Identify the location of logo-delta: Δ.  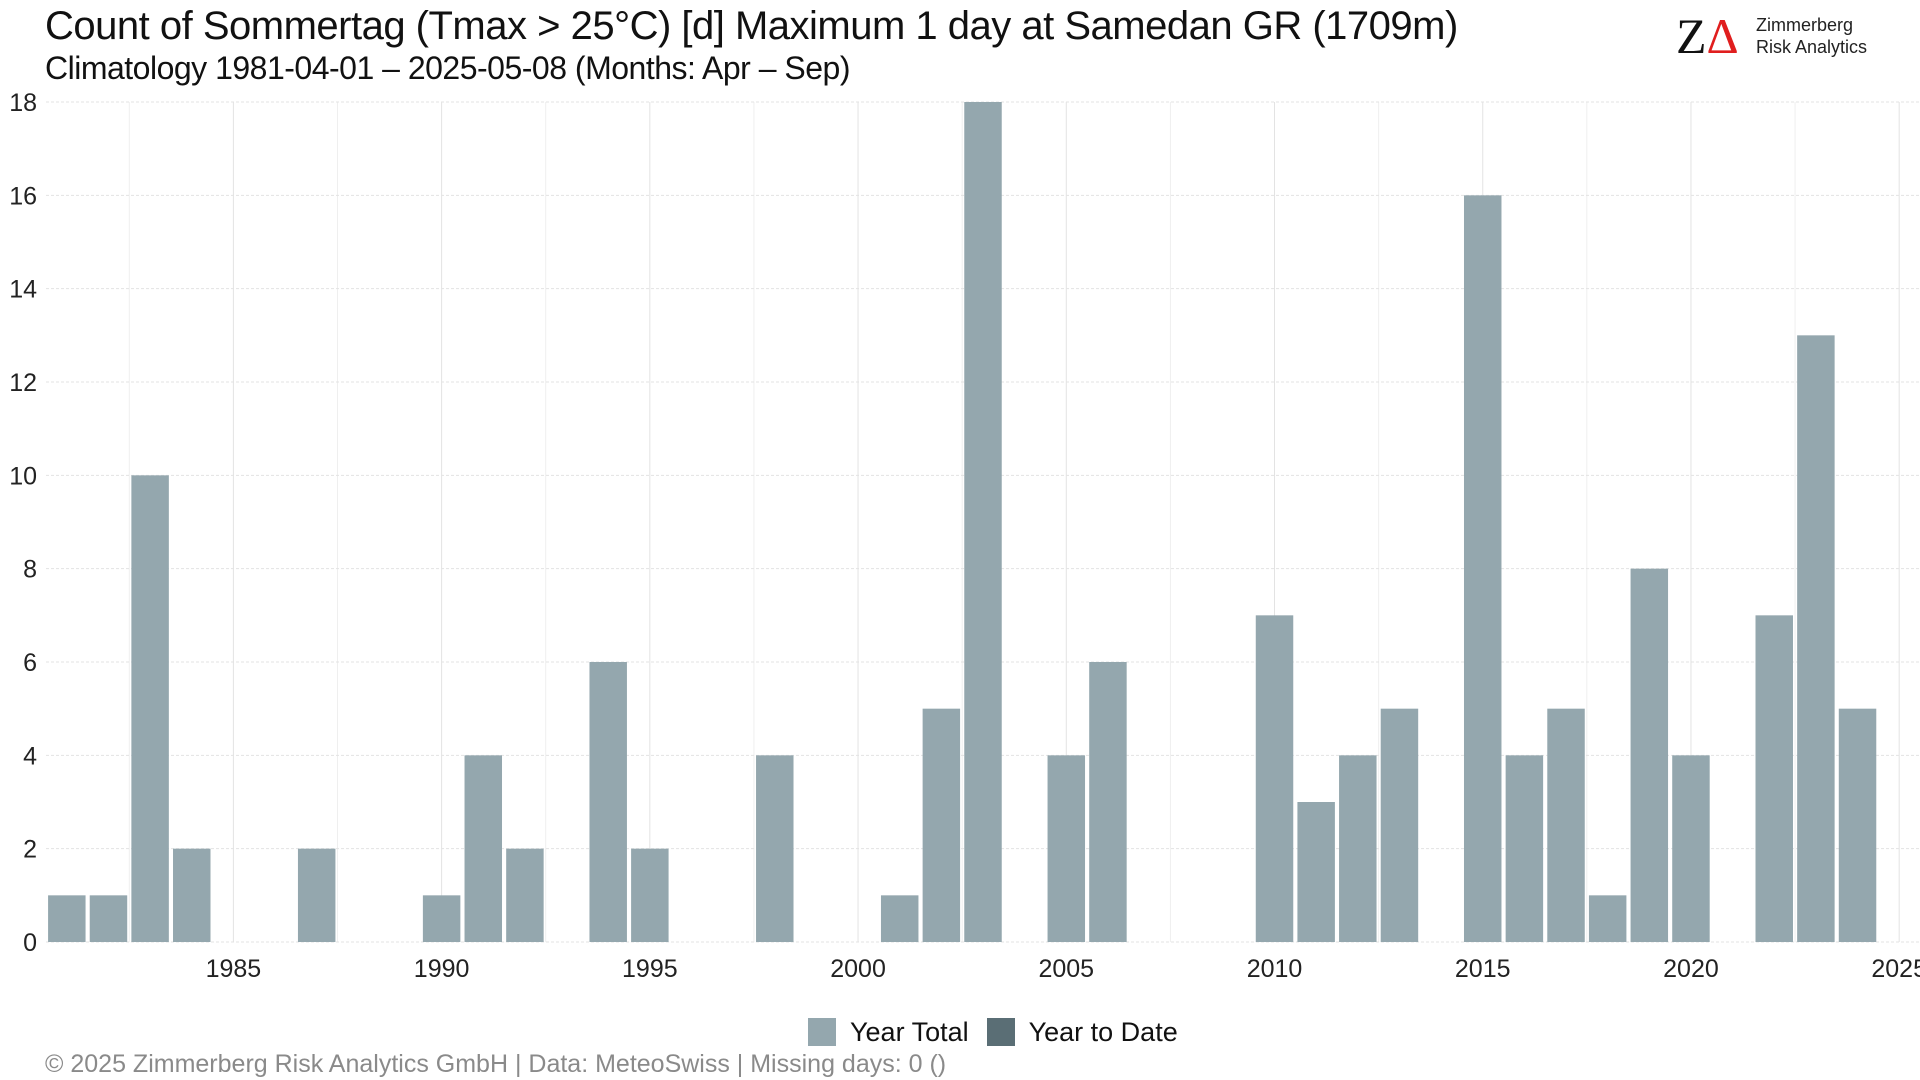
(1722, 36).